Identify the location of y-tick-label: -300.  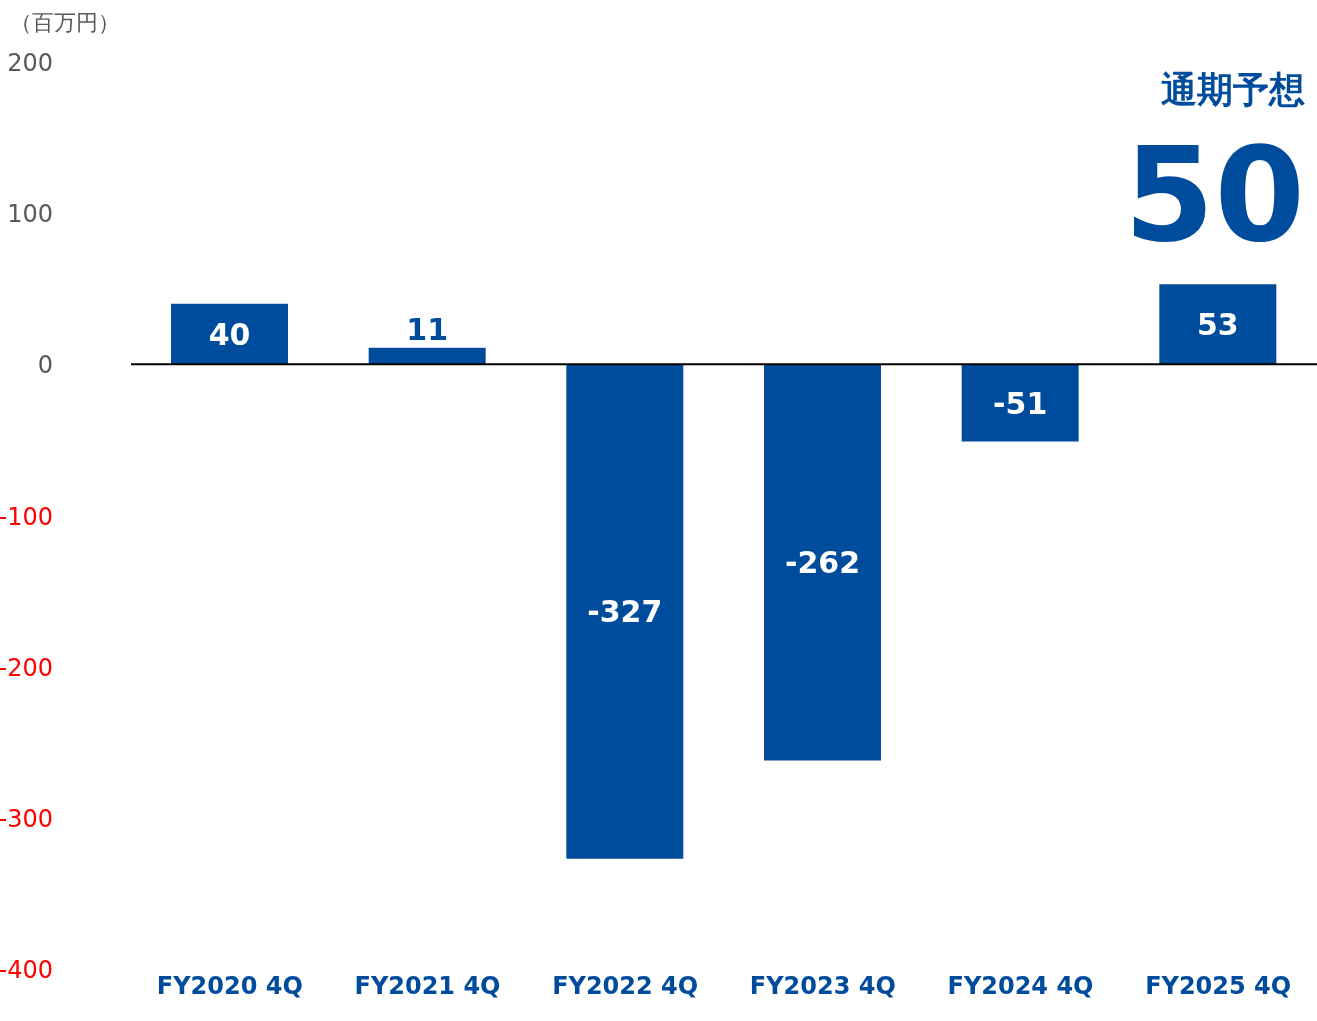
(26, 818).